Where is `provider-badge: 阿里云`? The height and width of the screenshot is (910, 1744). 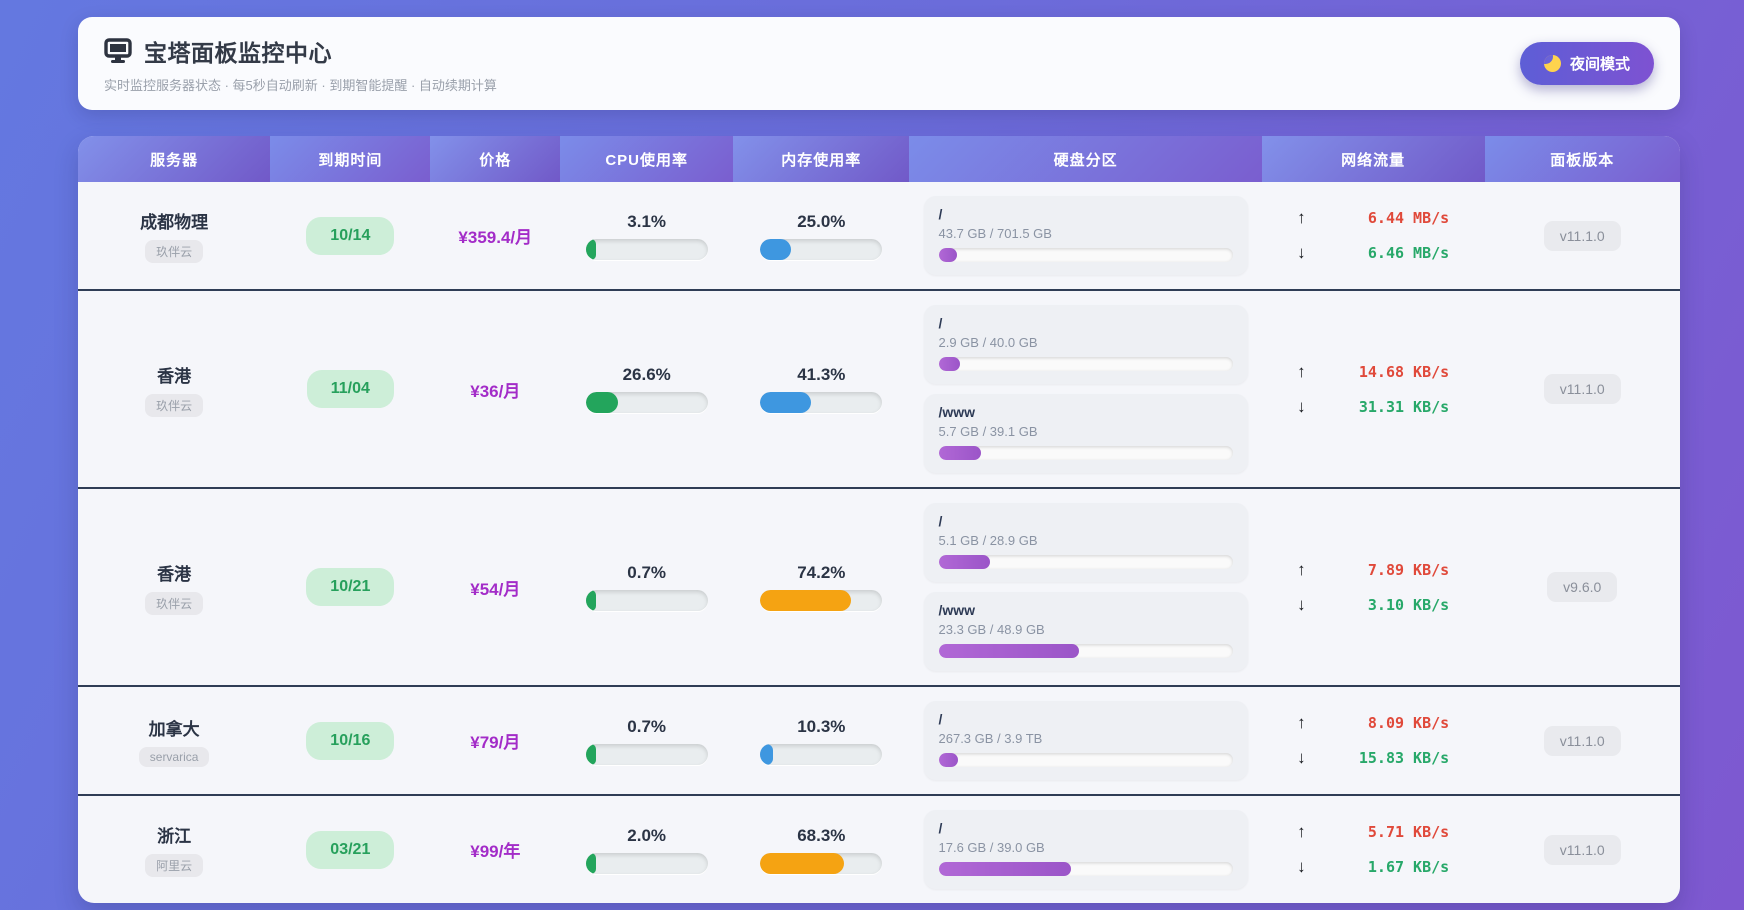 provider-badge: 阿里云 is located at coordinates (174, 865).